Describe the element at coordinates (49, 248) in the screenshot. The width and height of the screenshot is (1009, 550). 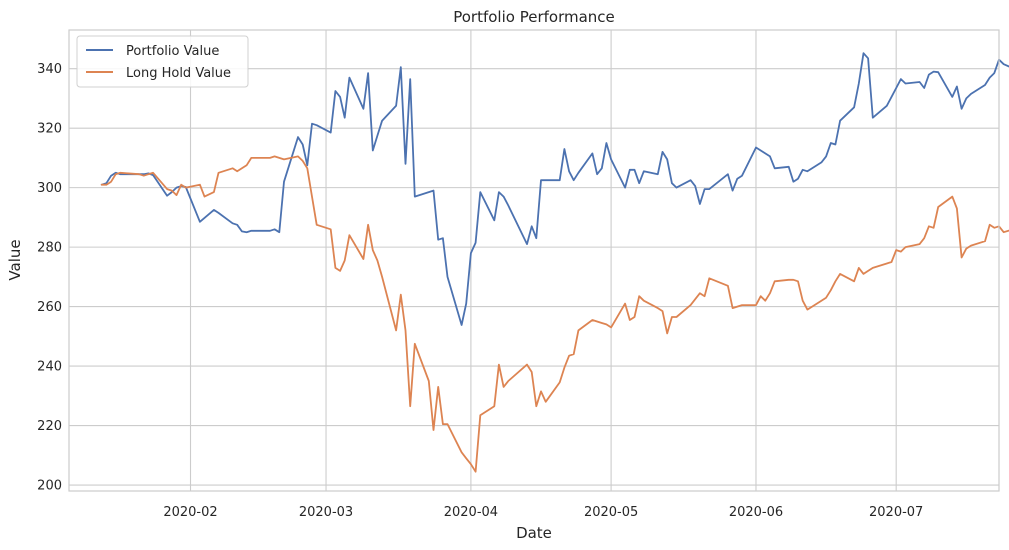
I see `y-tick-label: 280` at that location.